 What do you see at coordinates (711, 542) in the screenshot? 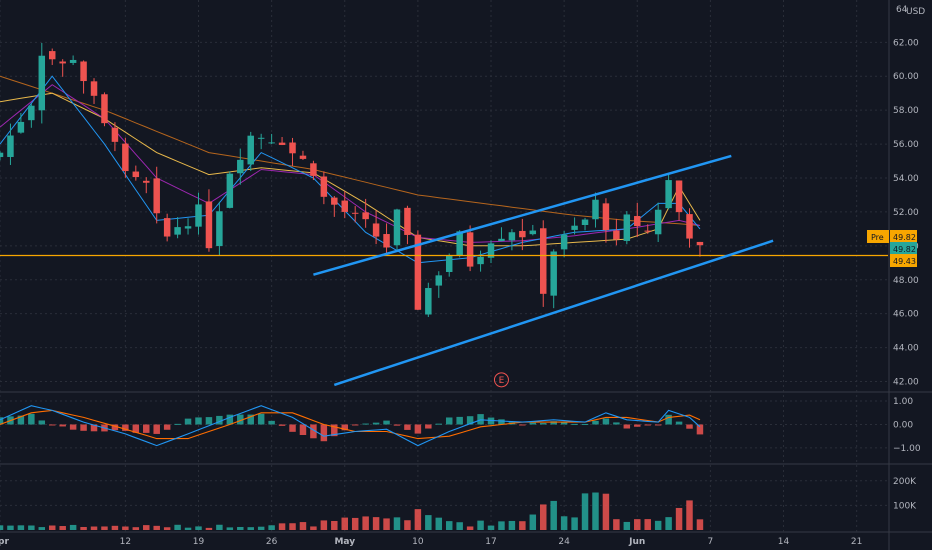
I see `time-tick-label: 7` at bounding box center [711, 542].